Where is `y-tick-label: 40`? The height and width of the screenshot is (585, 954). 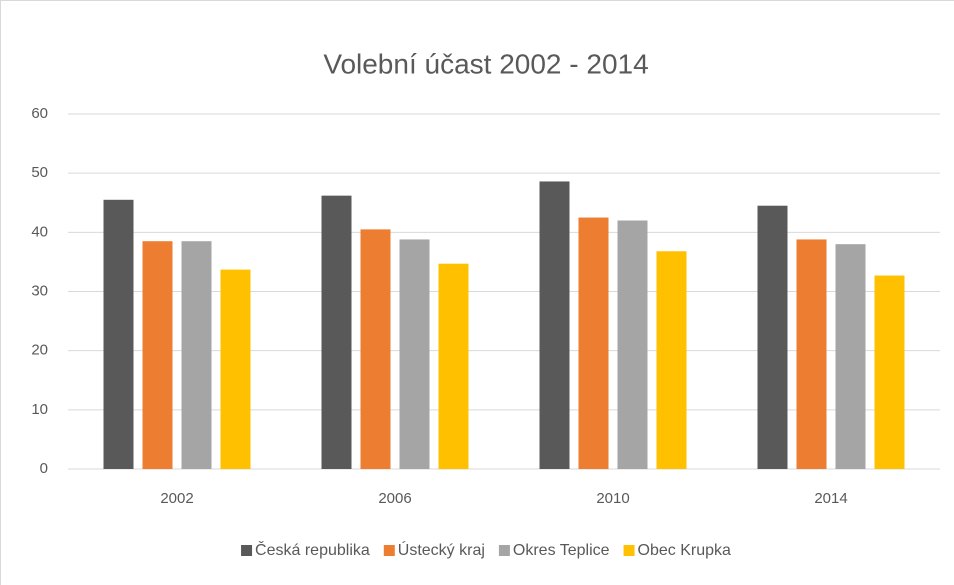
y-tick-label: 40 is located at coordinates (39, 231).